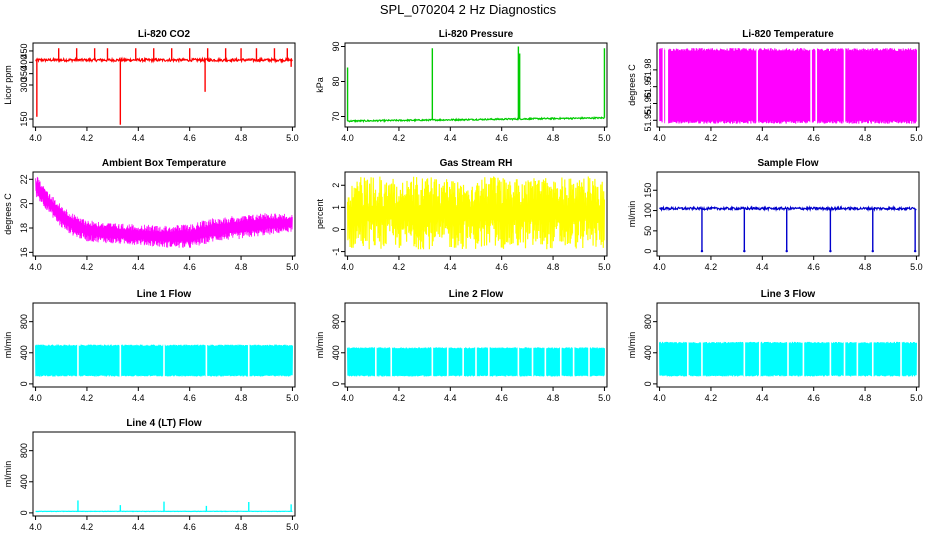 The image size is (936, 540). What do you see at coordinates (336, 81) in the screenshot?
I see `y-tick-label: 80` at bounding box center [336, 81].